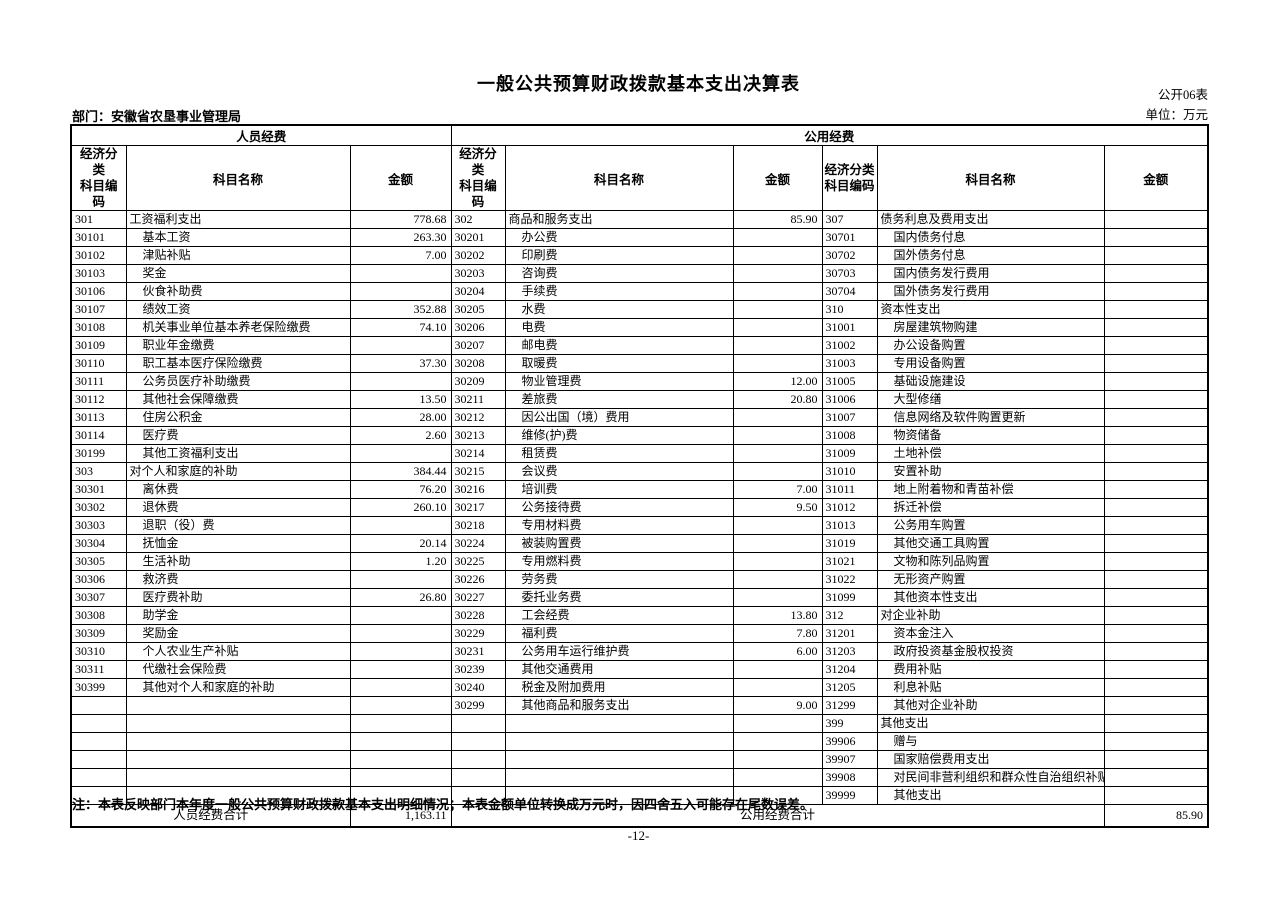 The image size is (1277, 900). What do you see at coordinates (238, 255) in the screenshot?
I see `name-cell: 津贴补贴` at bounding box center [238, 255].